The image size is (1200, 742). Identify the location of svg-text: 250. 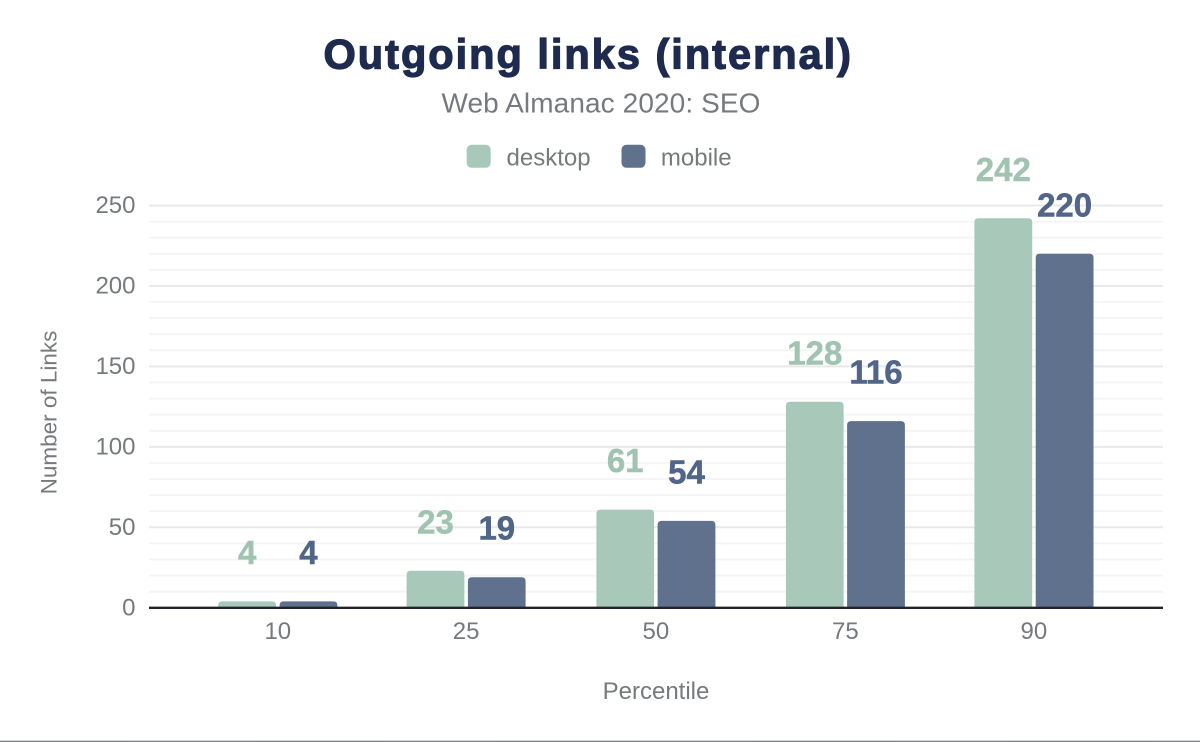
(115, 205).